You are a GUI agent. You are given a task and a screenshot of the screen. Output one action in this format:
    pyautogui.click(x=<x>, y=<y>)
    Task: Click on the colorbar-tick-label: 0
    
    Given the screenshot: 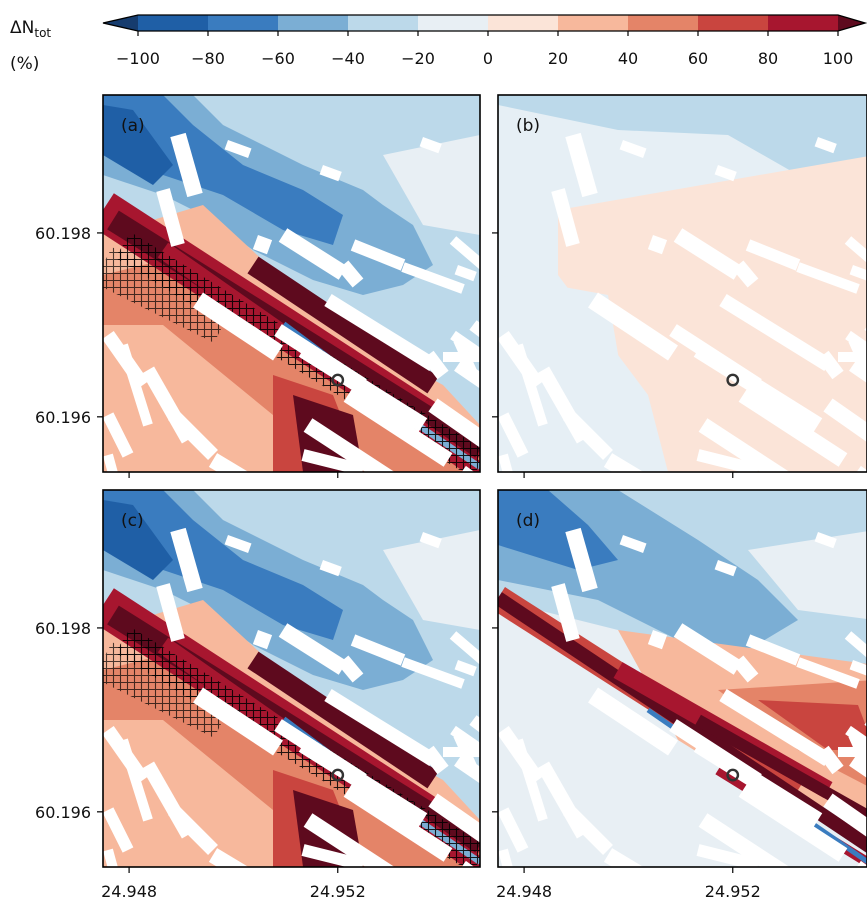 What is the action you would take?
    pyautogui.click(x=488, y=58)
    